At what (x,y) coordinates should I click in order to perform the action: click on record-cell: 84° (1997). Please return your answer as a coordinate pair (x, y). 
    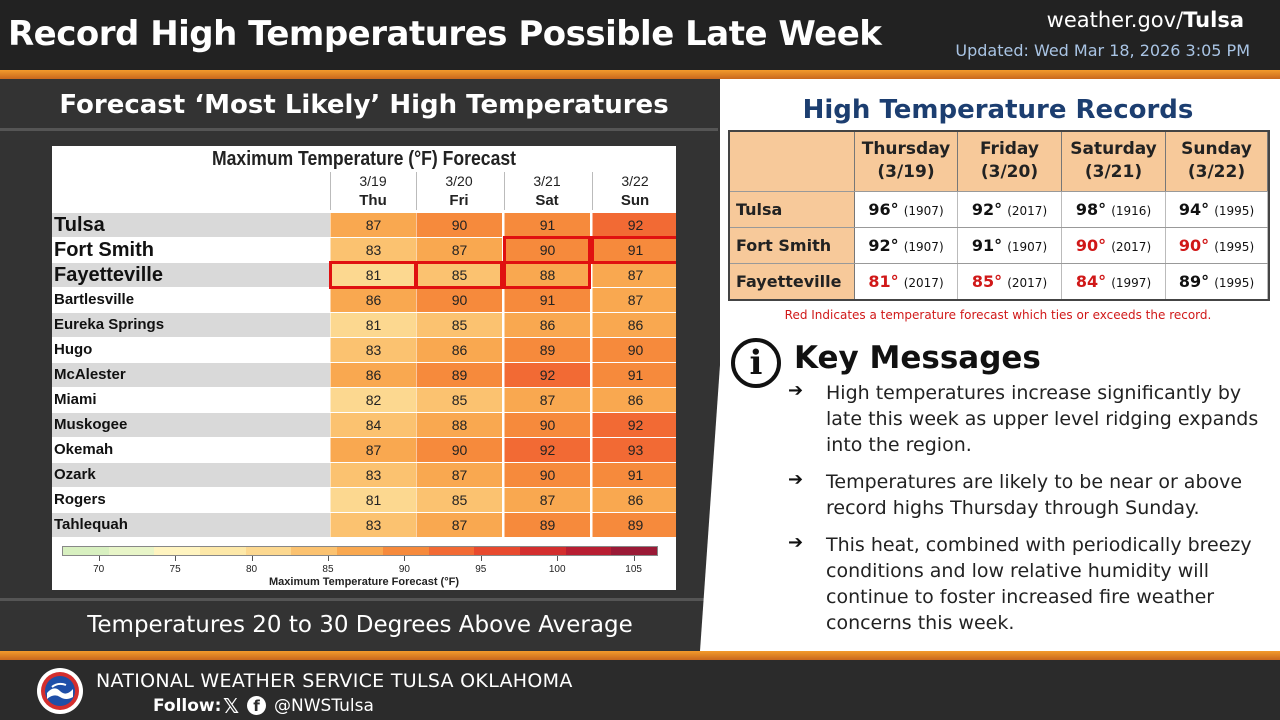
    Looking at the image, I should click on (1114, 281).